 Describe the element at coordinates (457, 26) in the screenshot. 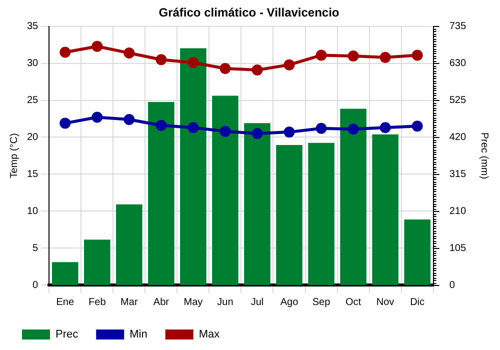

I see `y2-tick-label: 735` at that location.